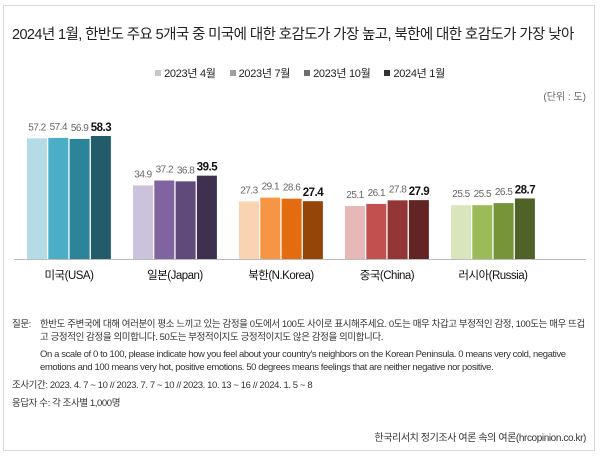  Describe the element at coordinates (66, 403) in the screenshot. I see `respondents: 응답자 수: 각 조사별 1,000명` at that location.